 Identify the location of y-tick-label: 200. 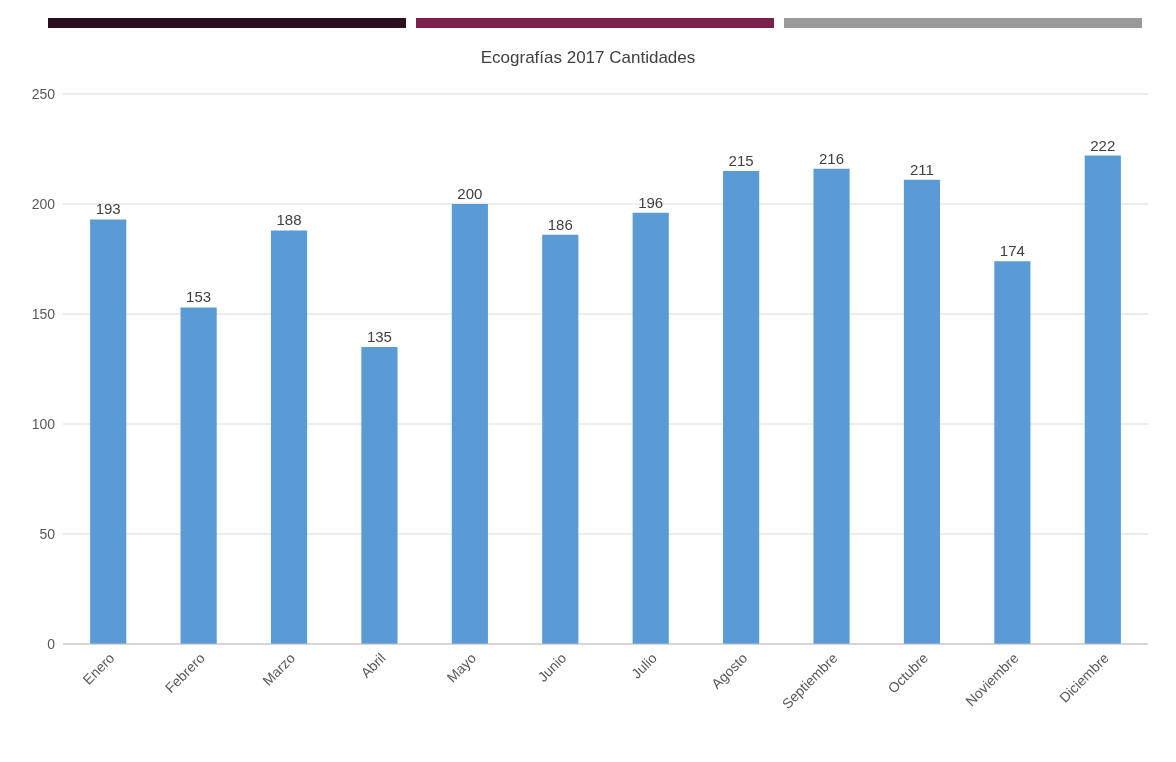
(43, 203).